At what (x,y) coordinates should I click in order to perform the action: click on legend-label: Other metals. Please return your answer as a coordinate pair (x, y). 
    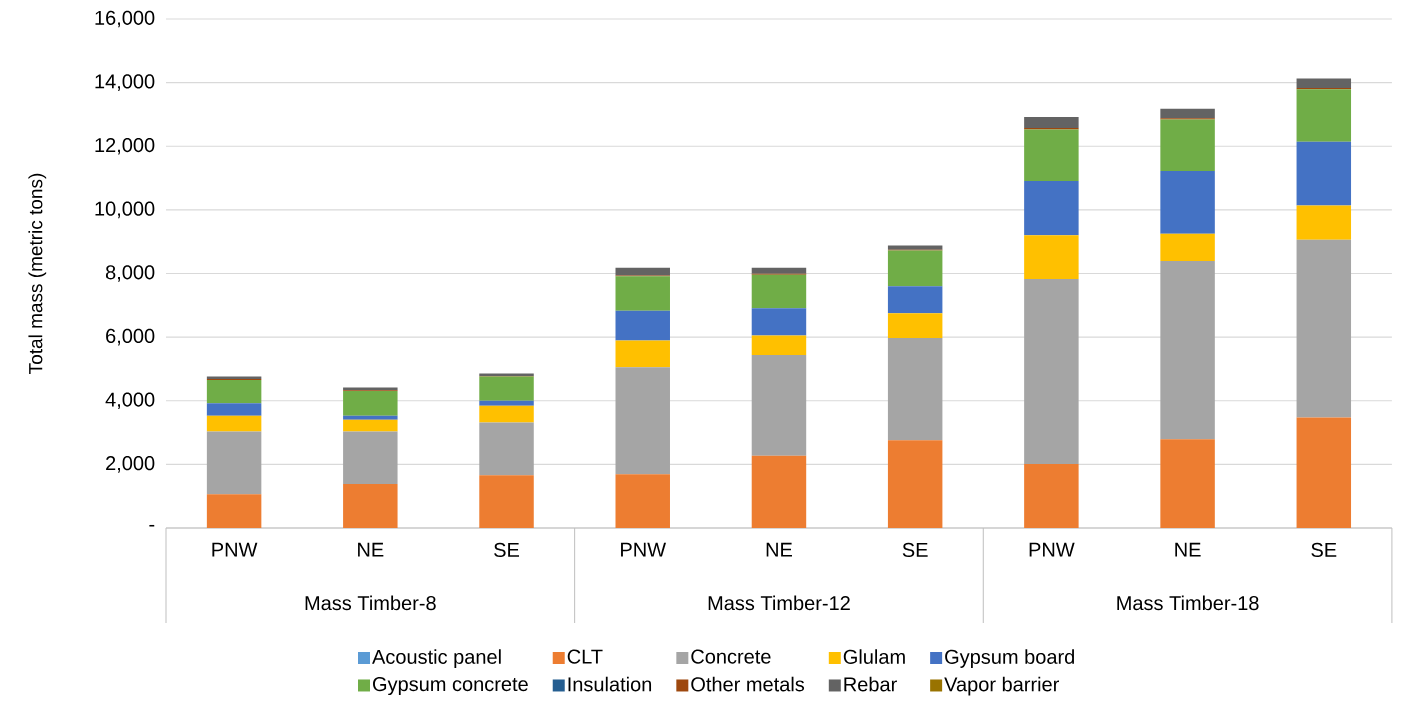
    Looking at the image, I should click on (748, 684).